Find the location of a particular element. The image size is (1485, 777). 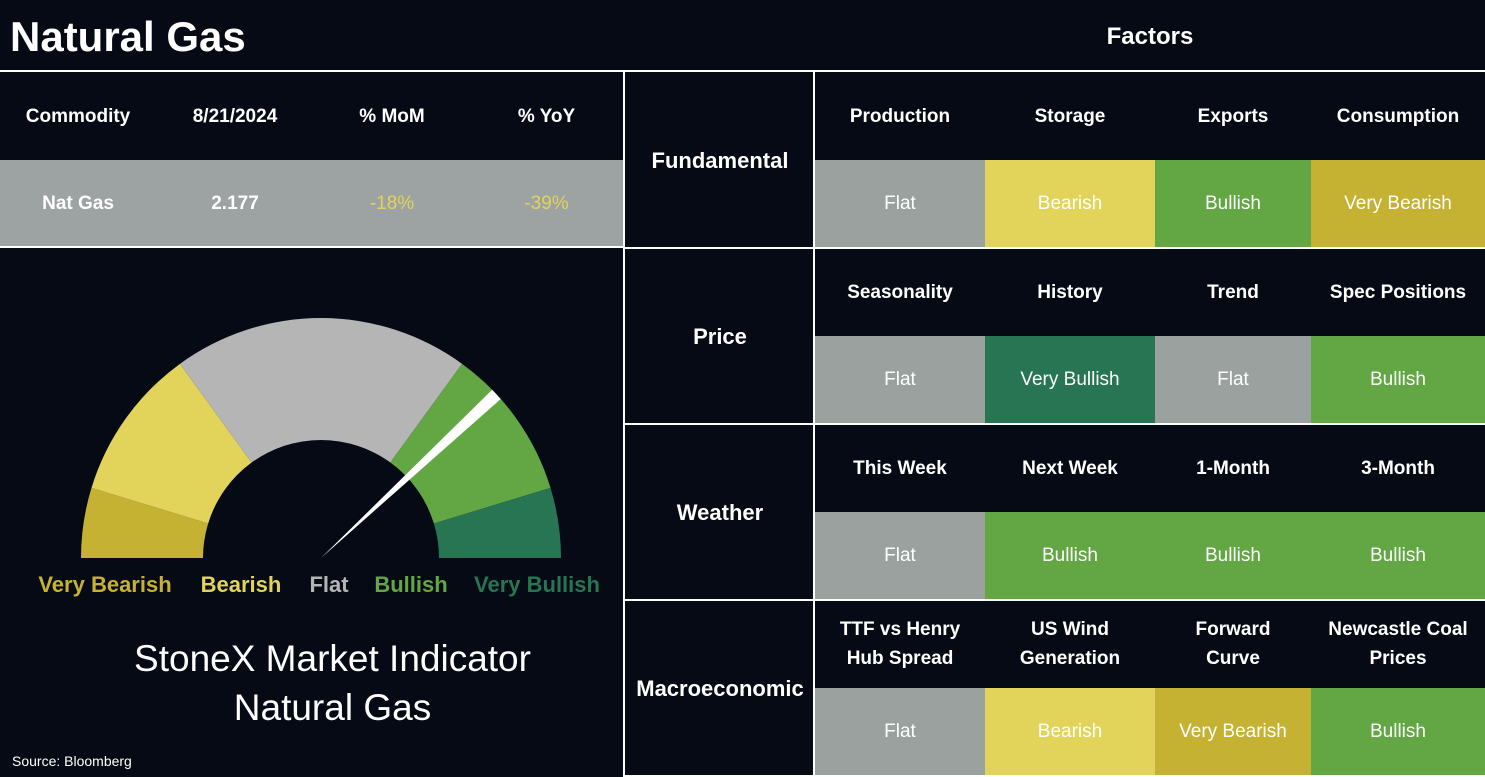

gauge-needle is located at coordinates (411, 473).